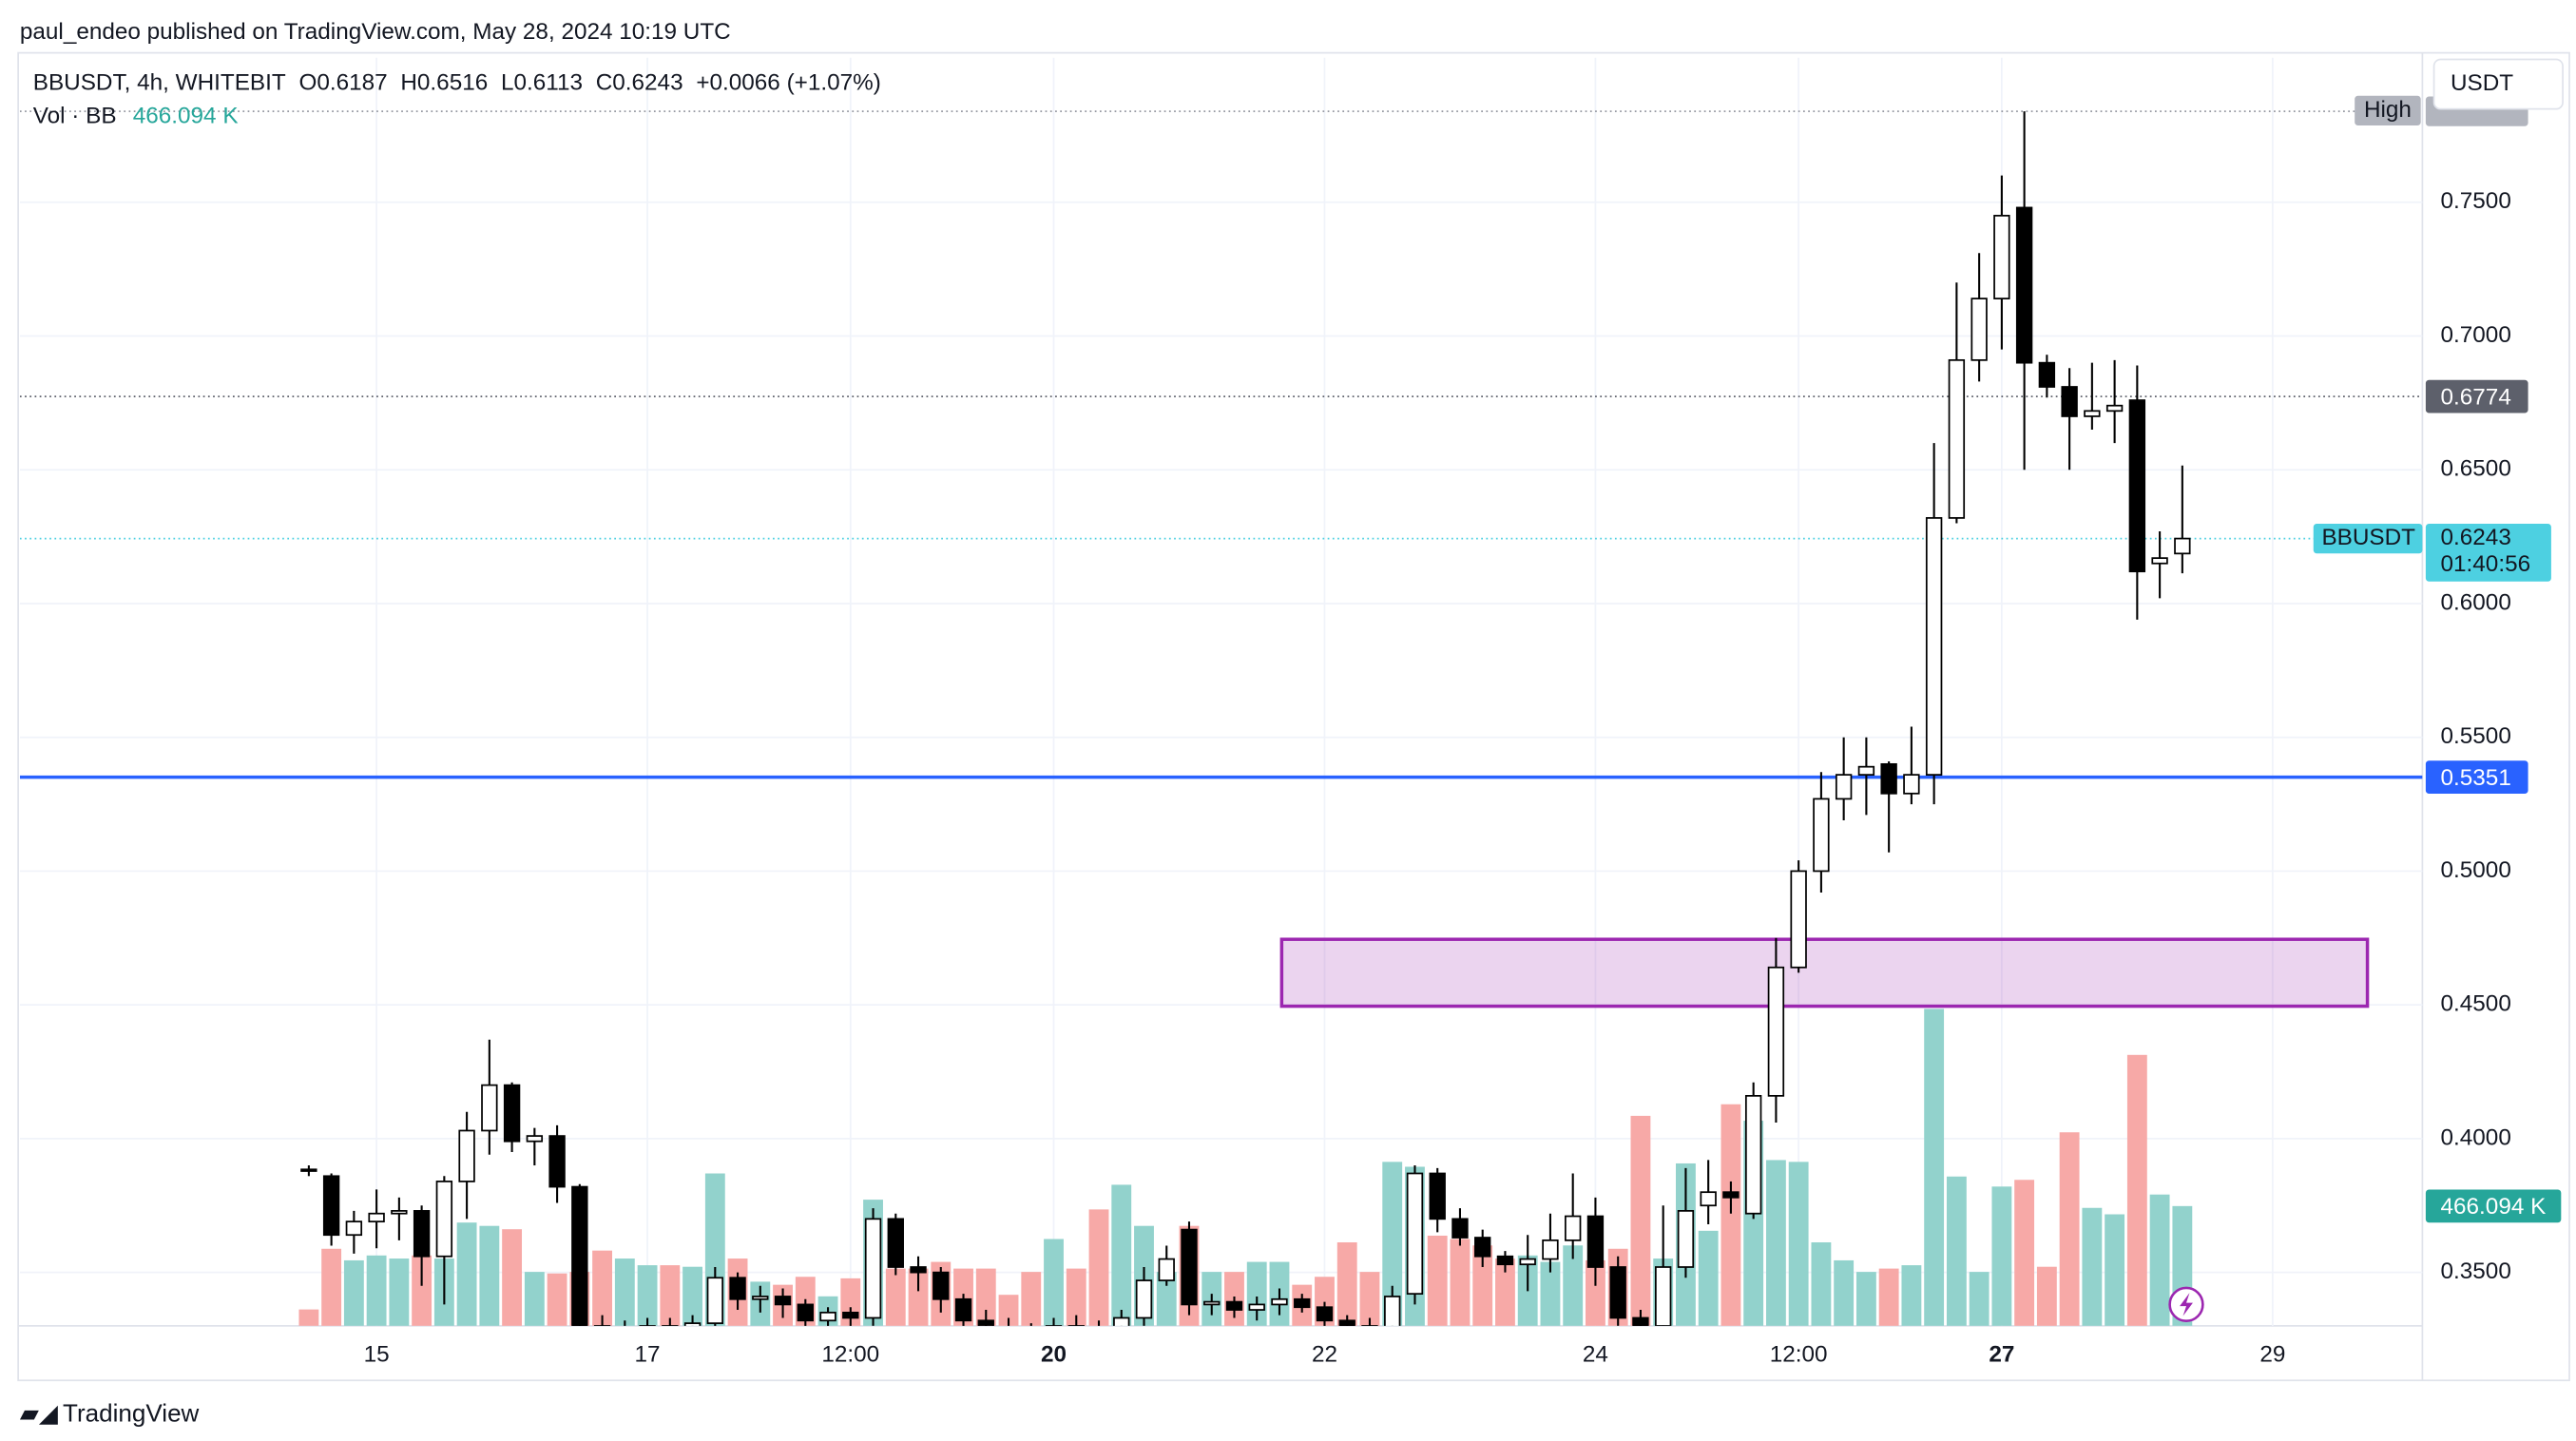 The width and height of the screenshot is (2576, 1441). I want to click on legend-change: +0.0066 (+1.07%), so click(788, 83).